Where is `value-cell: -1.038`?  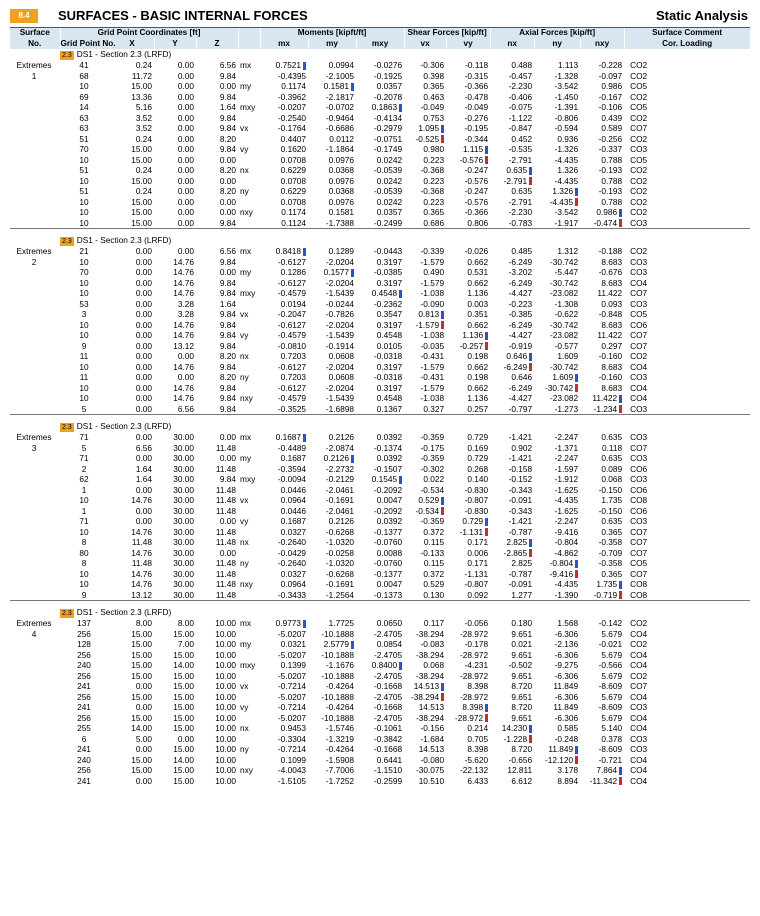
value-cell: -1.038 is located at coordinates (432, 335).